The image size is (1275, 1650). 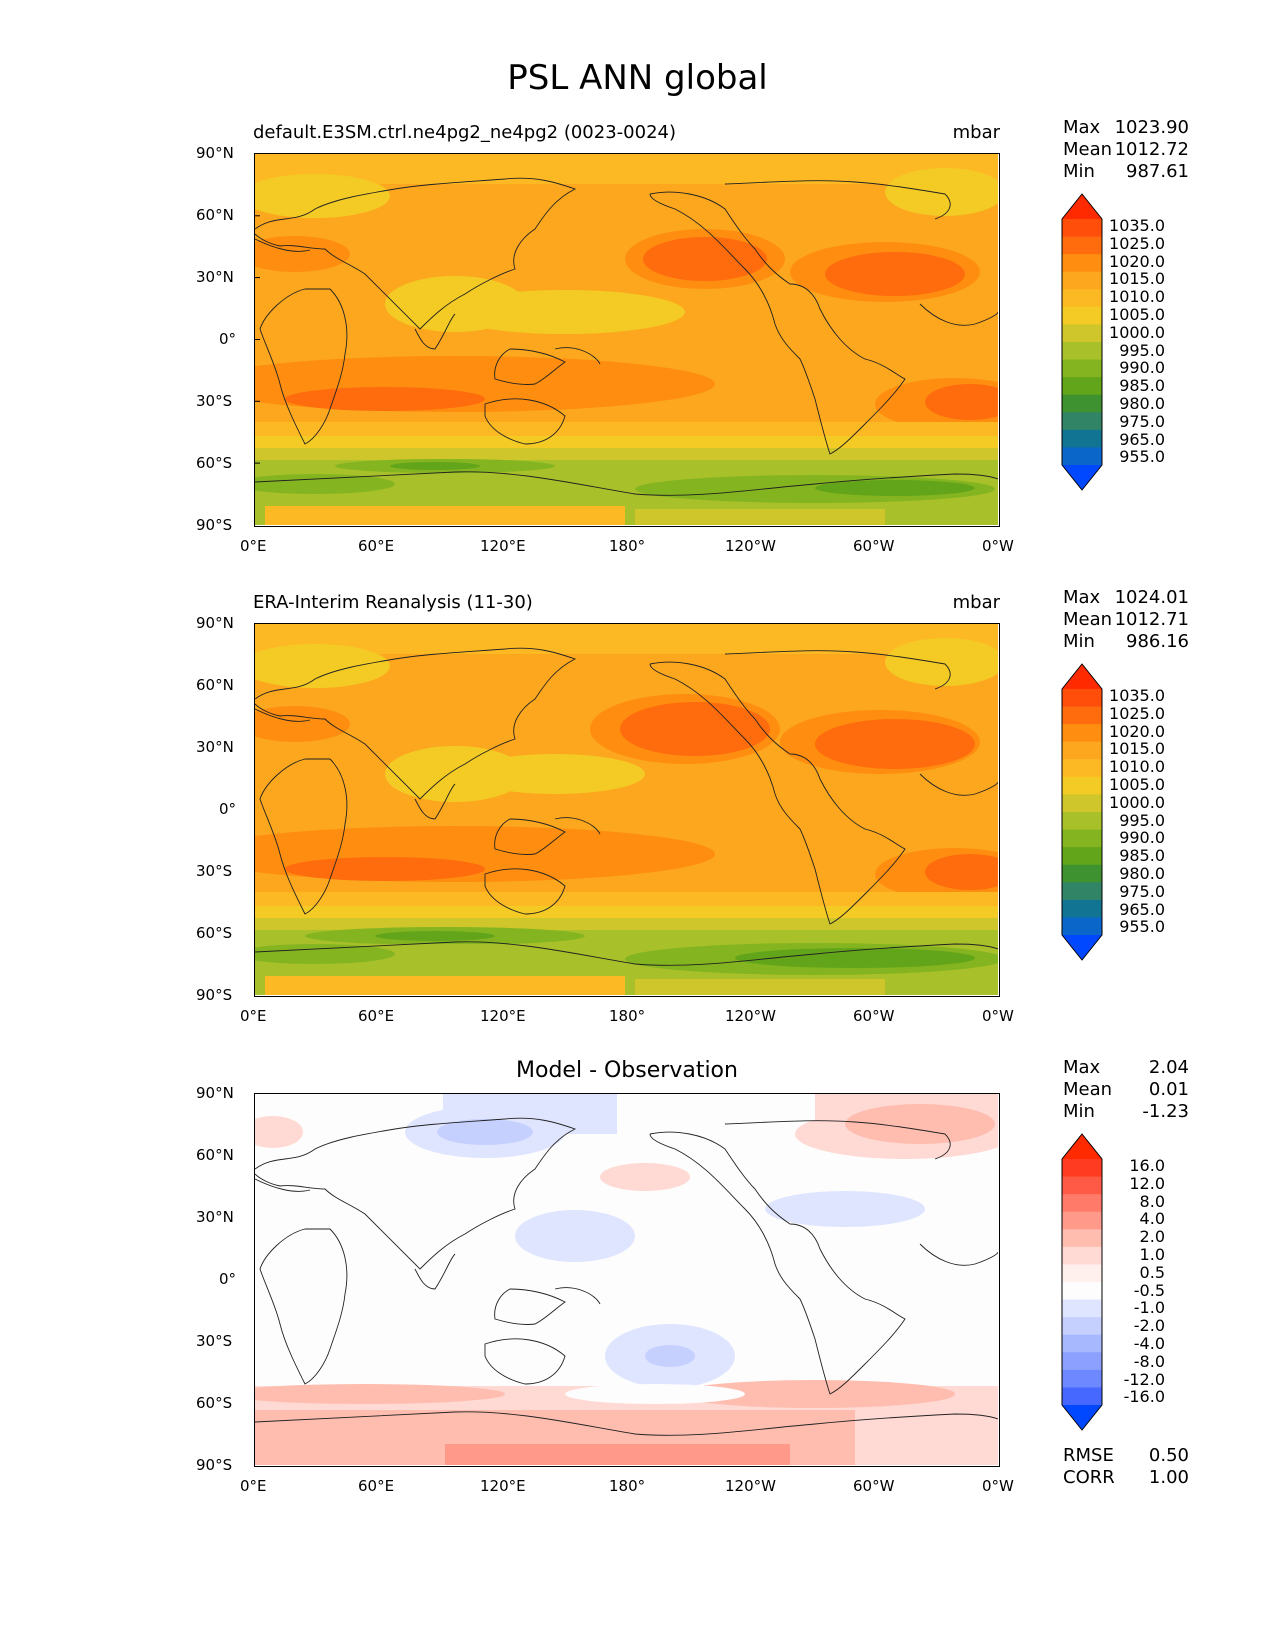 What do you see at coordinates (253, 546) in the screenshot?
I see `panel1-lon-tick: 0°E` at bounding box center [253, 546].